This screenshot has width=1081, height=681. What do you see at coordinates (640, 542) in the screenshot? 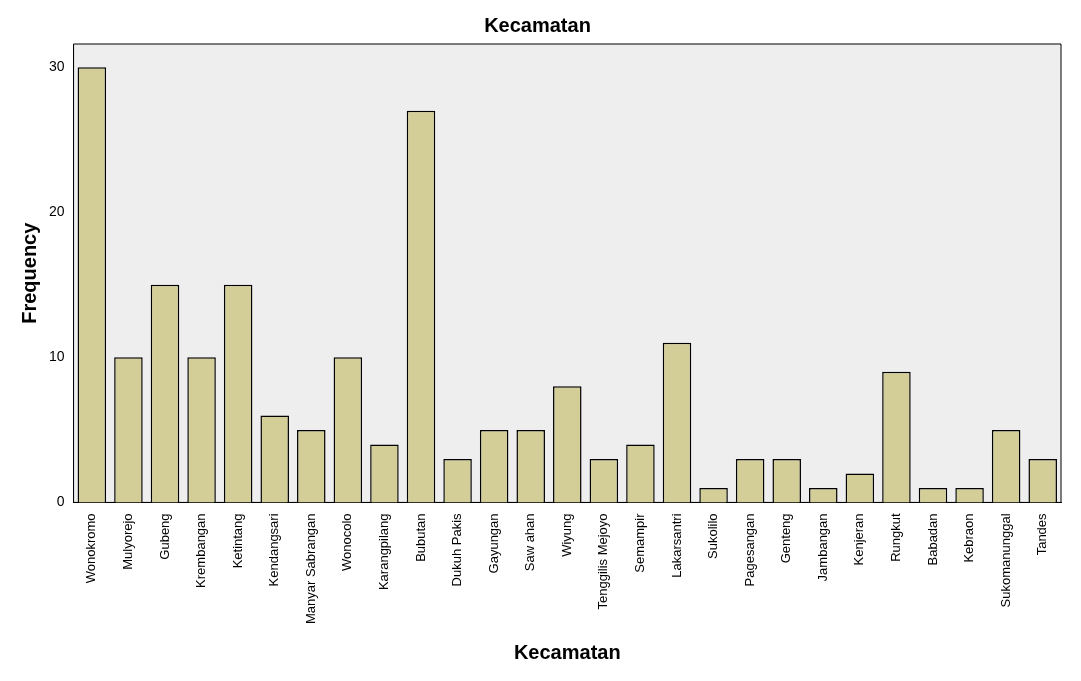
I see `x-tick-label: Semampir` at bounding box center [640, 542].